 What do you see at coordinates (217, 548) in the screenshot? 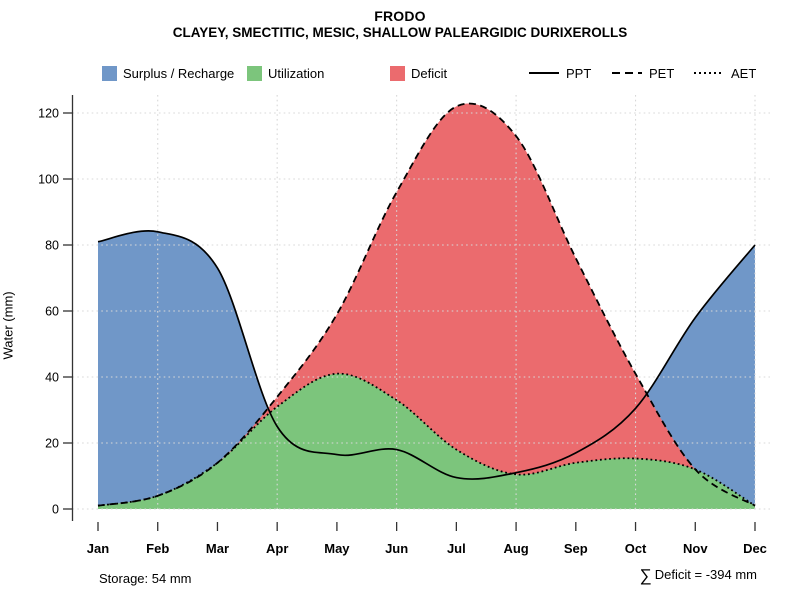
I see `x-tick-label-Mar: Mar` at bounding box center [217, 548].